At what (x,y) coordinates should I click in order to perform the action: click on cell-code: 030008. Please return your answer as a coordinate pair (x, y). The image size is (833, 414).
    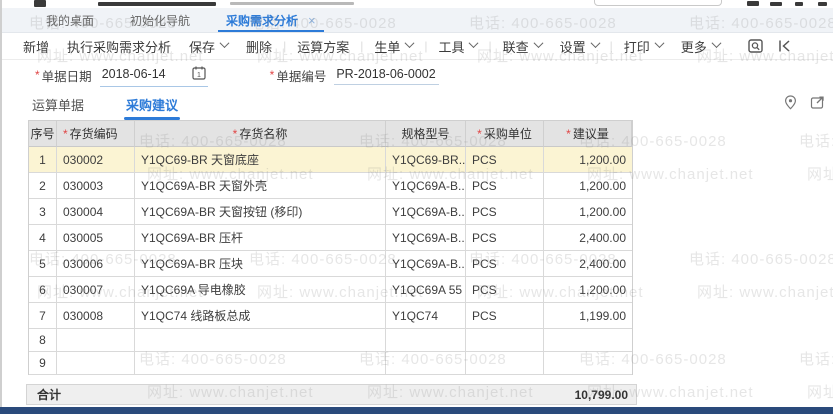
    Looking at the image, I should click on (96, 316).